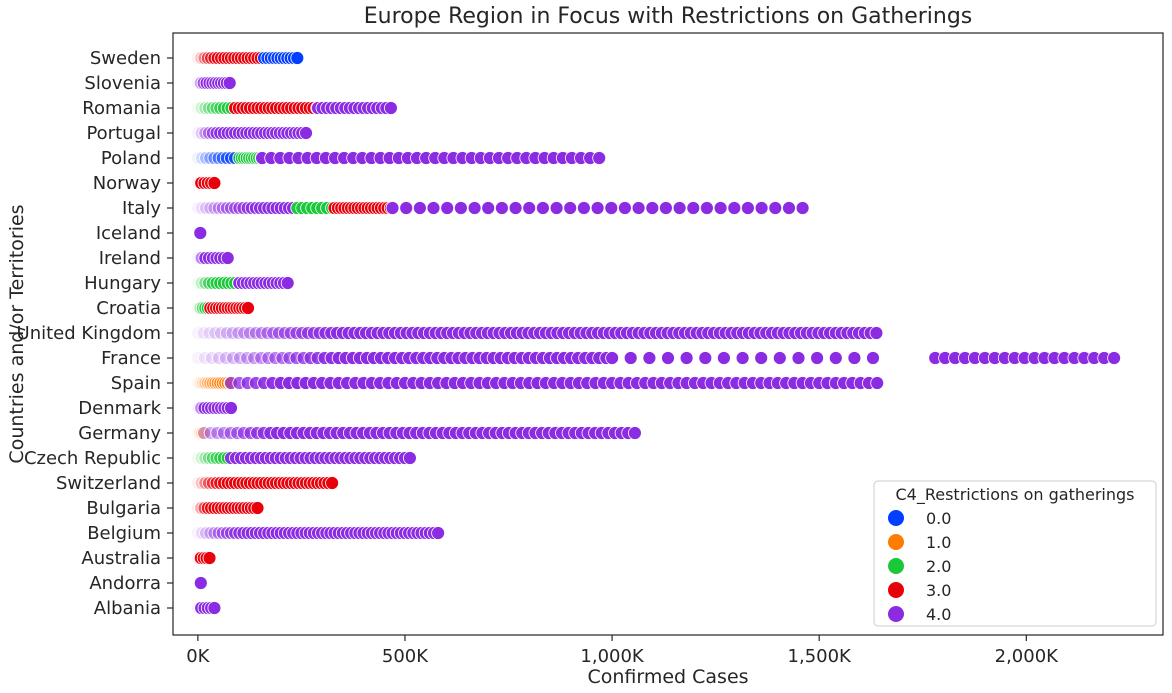  I want to click on y-tick-label: Norway, so click(127, 183).